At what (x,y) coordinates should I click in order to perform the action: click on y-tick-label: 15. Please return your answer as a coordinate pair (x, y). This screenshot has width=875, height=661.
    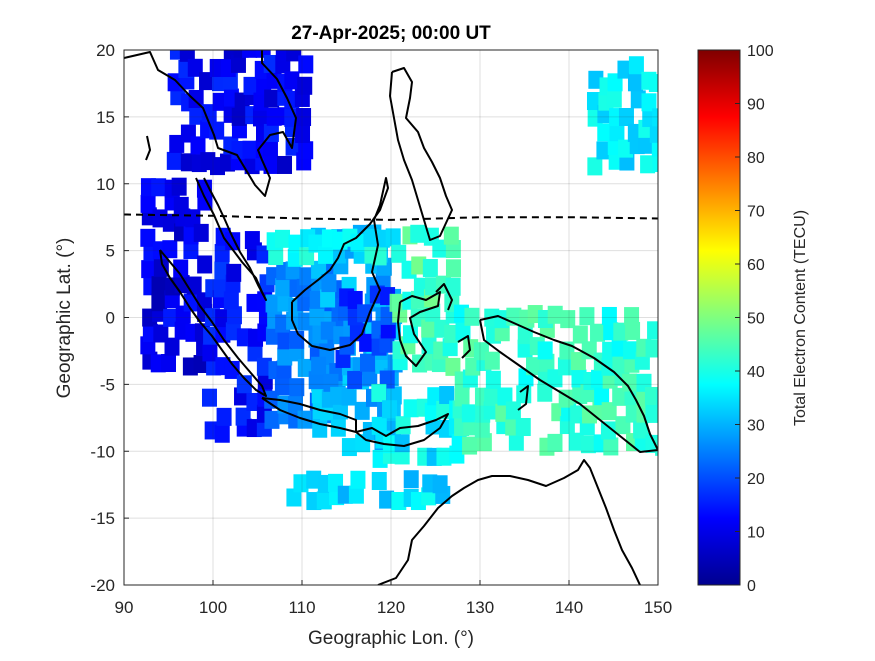
    Looking at the image, I should click on (105, 117).